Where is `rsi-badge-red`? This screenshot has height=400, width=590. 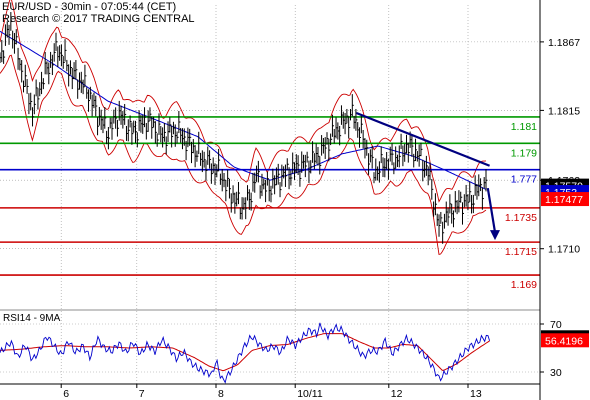
rsi-badge-red is located at coordinates (565, 340).